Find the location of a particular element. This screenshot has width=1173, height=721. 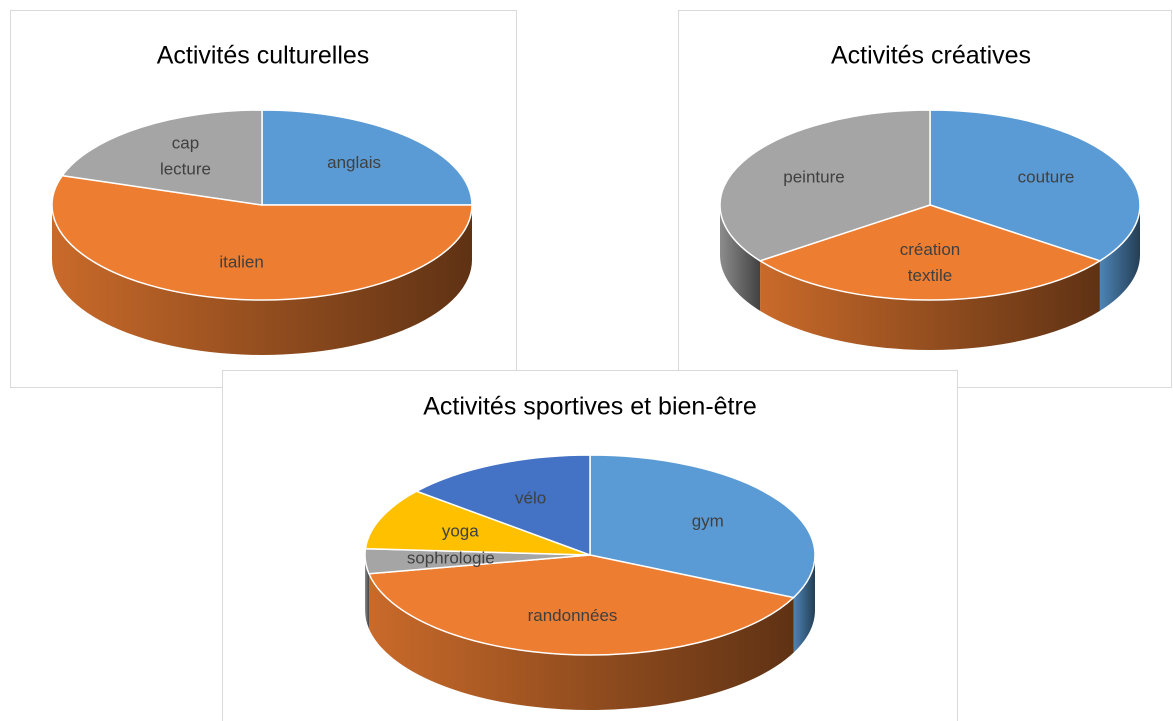

slice-label: peinture is located at coordinates (813, 177).